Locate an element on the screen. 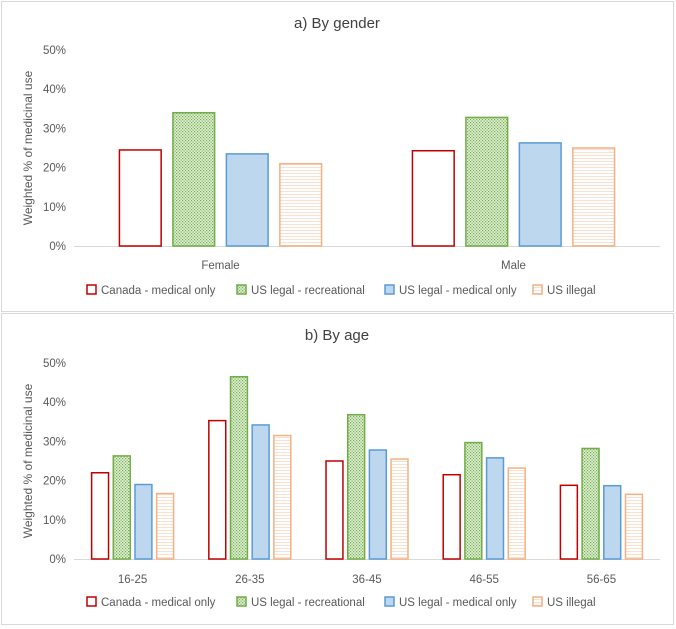  chart-title: b) By age is located at coordinates (337, 335).